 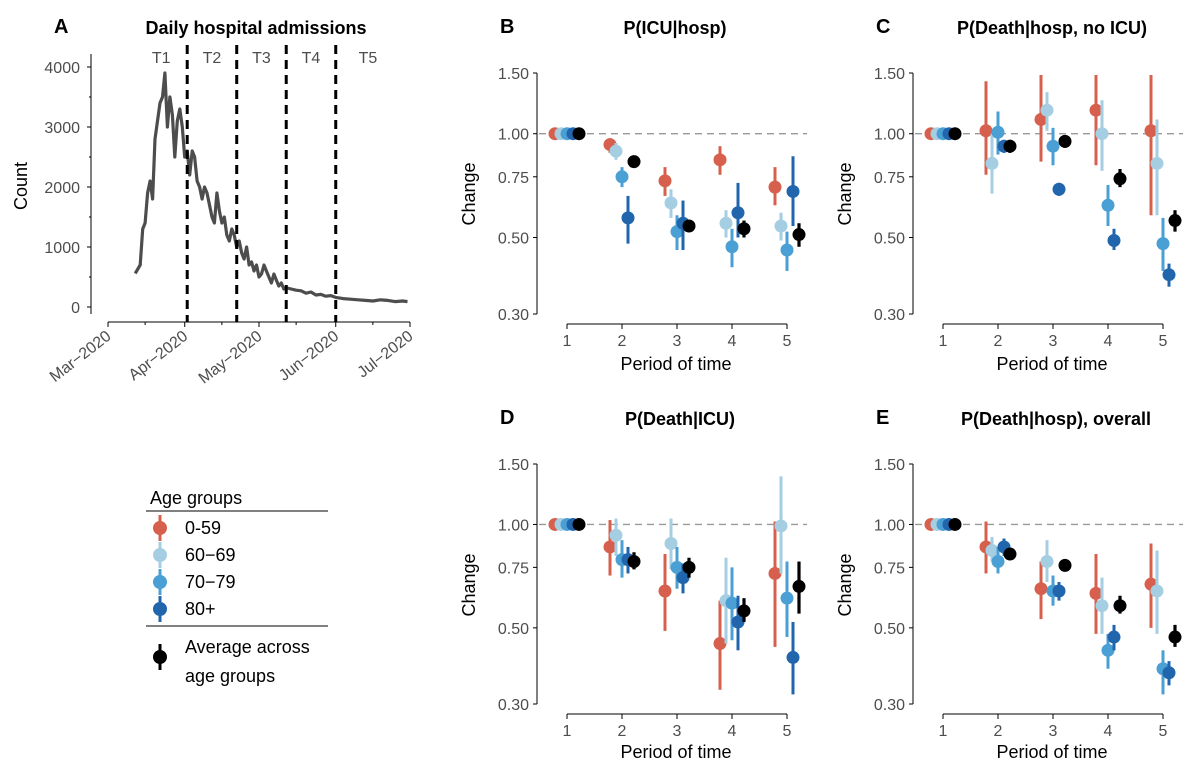 What do you see at coordinates (200, 609) in the screenshot?
I see `legend-label-80+: 80+` at bounding box center [200, 609].